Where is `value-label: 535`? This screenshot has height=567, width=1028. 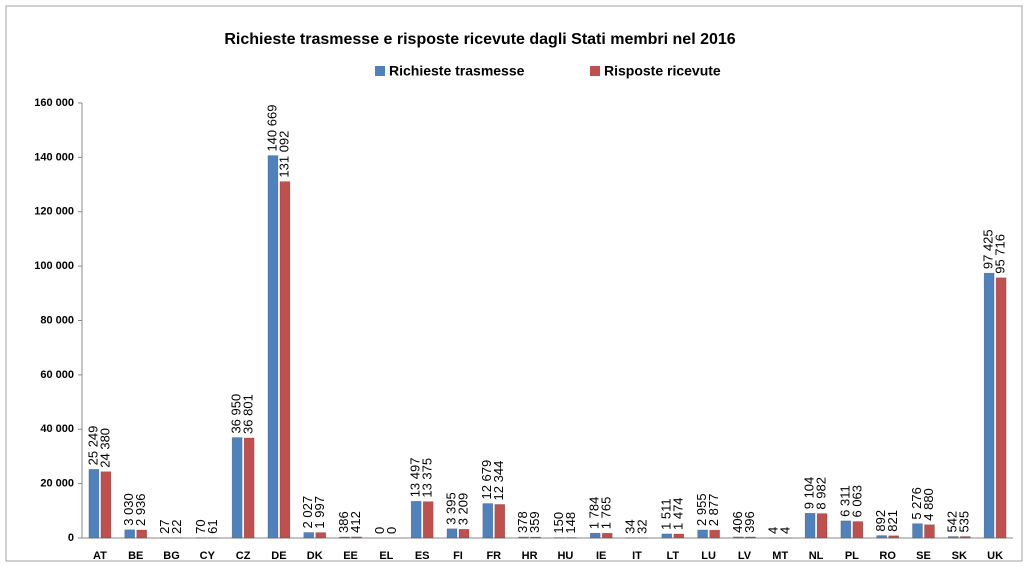 value-label: 535 is located at coordinates (964, 522).